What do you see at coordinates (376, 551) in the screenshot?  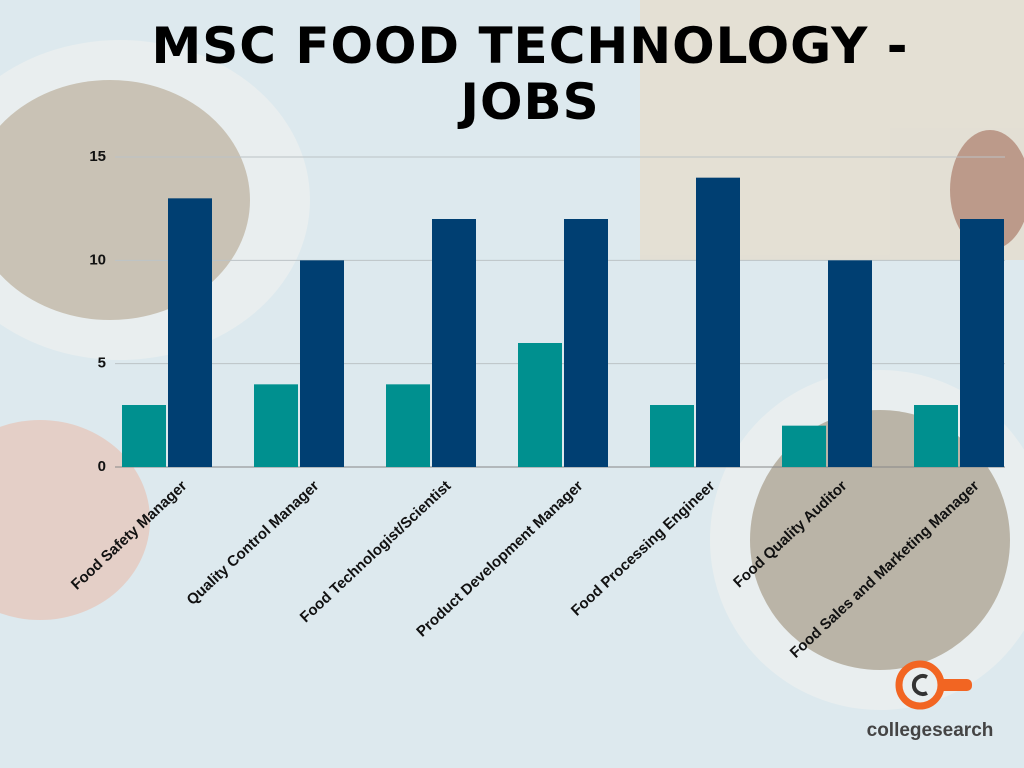 I see `x-tick-label: Food Technologist/Scientist` at bounding box center [376, 551].